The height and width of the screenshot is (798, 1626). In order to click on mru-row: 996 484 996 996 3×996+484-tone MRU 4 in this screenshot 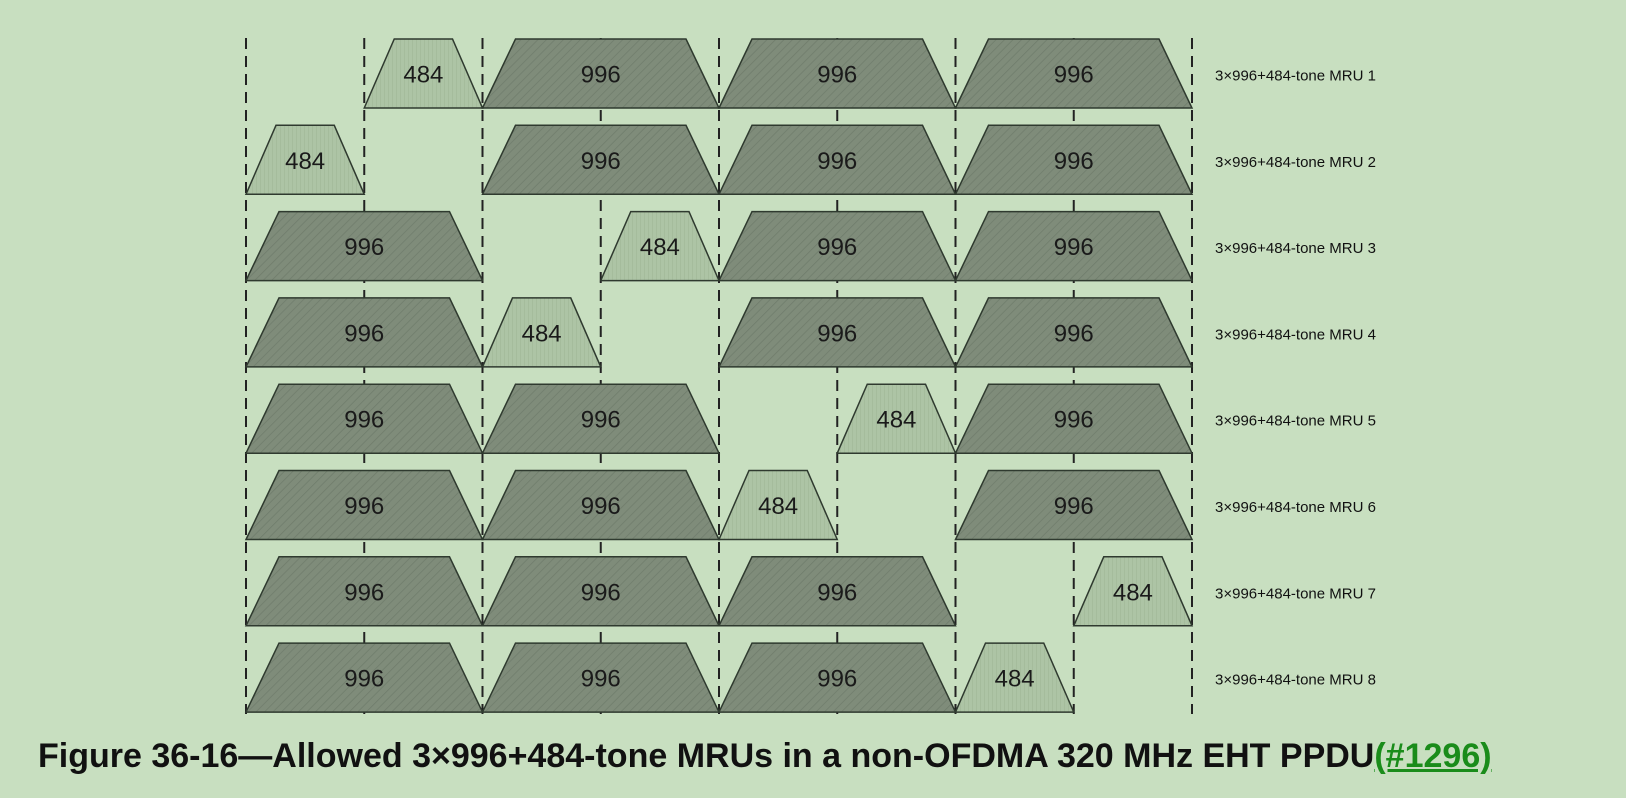, I will do `click(810, 332)`.